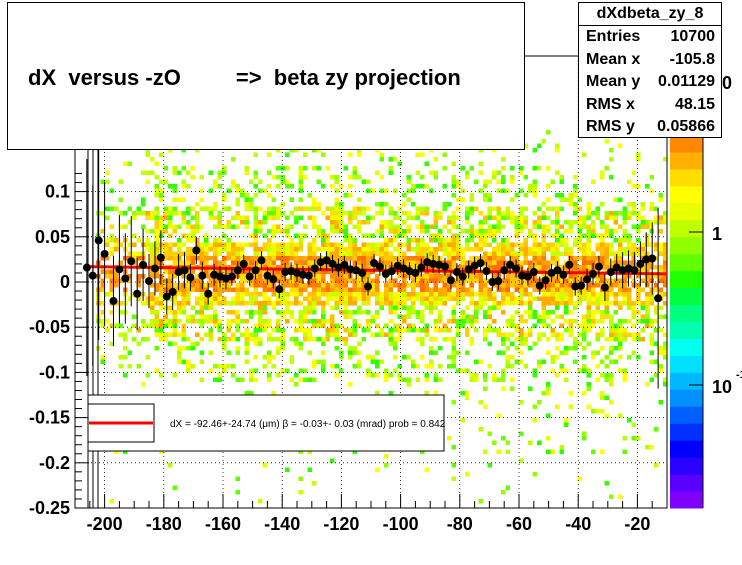 Image resolution: width=742 pixels, height=565 pixels. I want to click on colorbar-exponent-label: -1, so click(739, 375).